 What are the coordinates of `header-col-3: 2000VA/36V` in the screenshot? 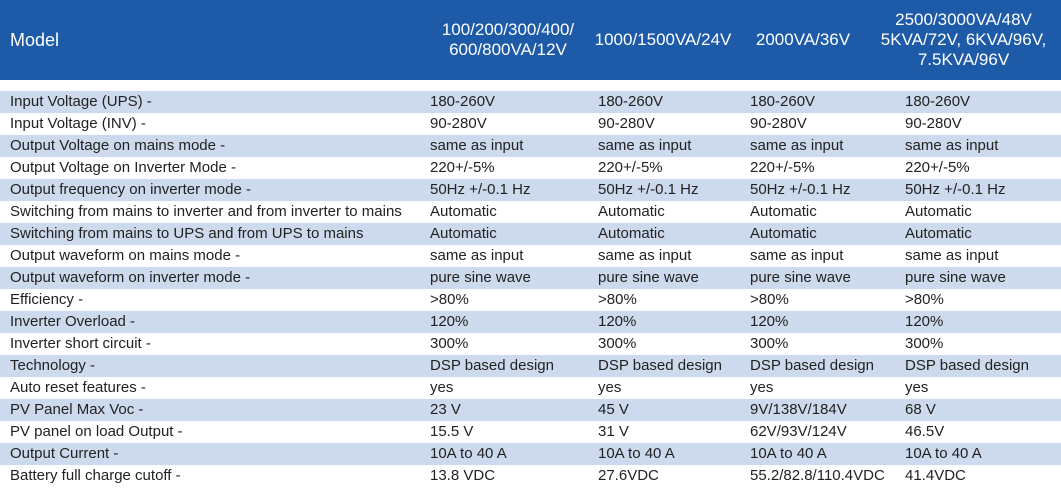 It's located at (803, 40).